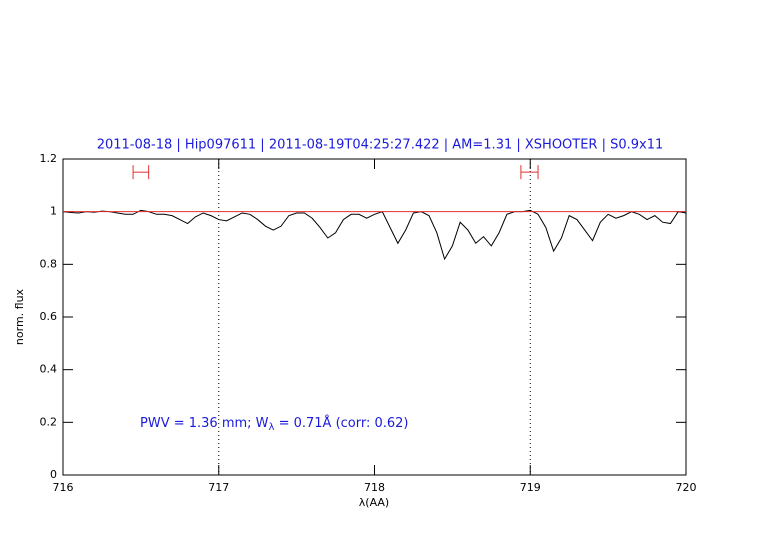 This screenshot has width=782, height=542. What do you see at coordinates (374, 235) in the screenshot?
I see `series-line` at bounding box center [374, 235].